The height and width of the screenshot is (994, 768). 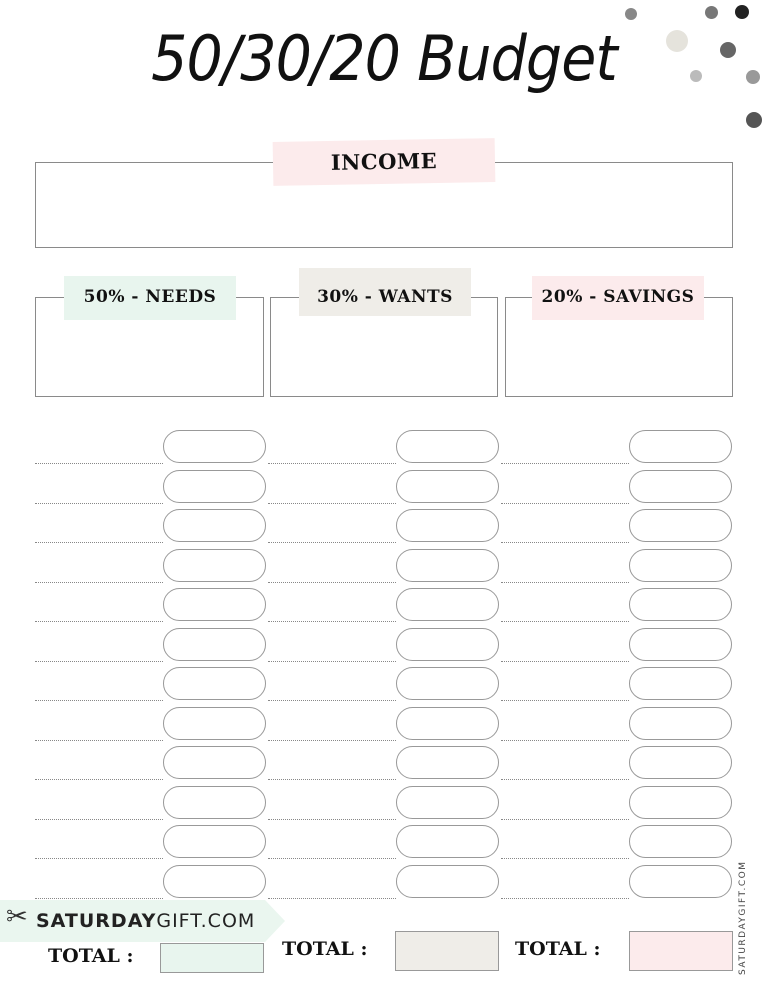 What do you see at coordinates (325, 949) in the screenshot?
I see `wants-total-label: TOTAL :` at bounding box center [325, 949].